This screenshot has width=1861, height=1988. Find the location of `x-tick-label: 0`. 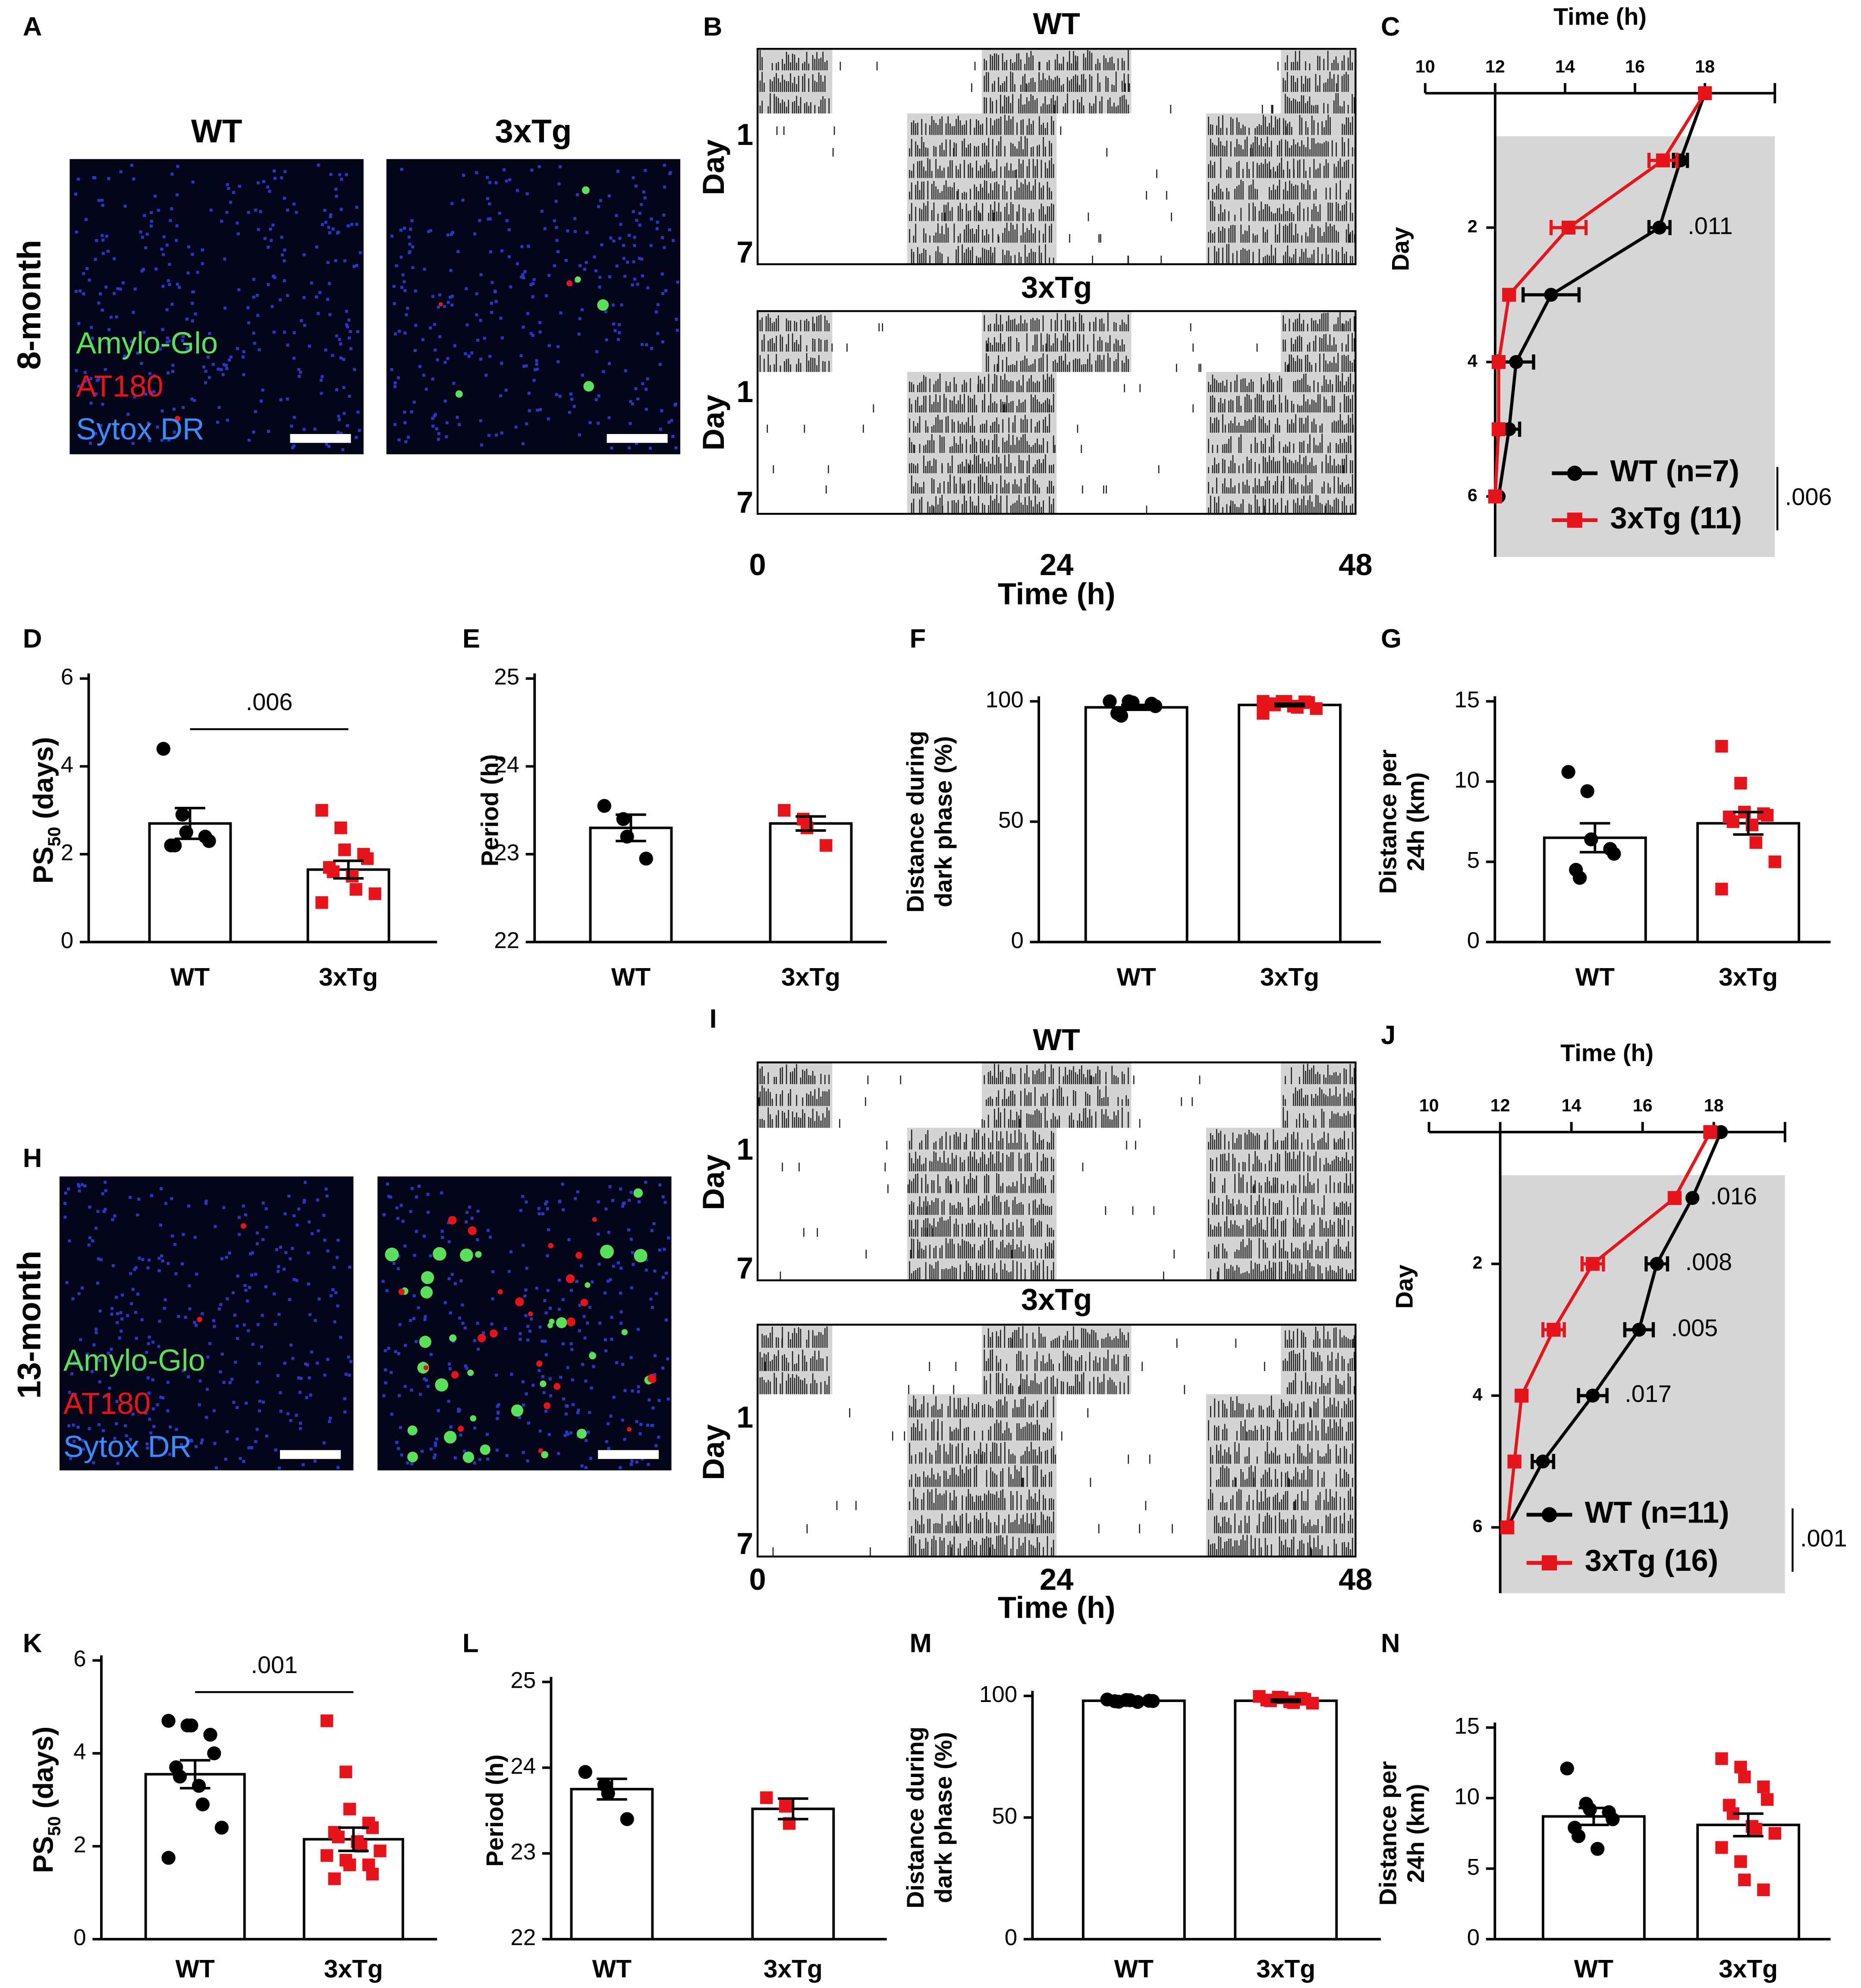

x-tick-label: 0 is located at coordinates (758, 1579).